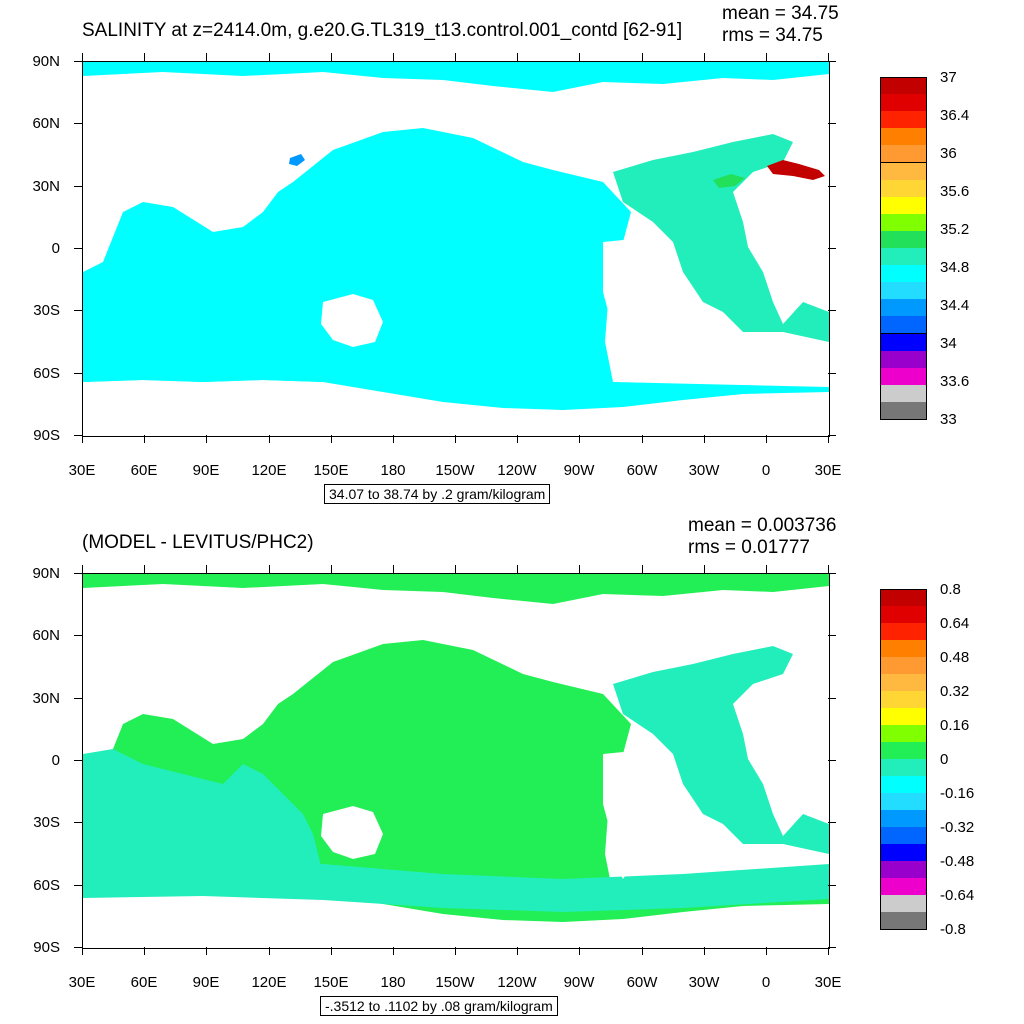 The image size is (1024, 1024). Describe the element at coordinates (437, 494) in the screenshot. I see `contour-info-box: 34.07 to 38.74 by .2 gram/kilogram` at that location.